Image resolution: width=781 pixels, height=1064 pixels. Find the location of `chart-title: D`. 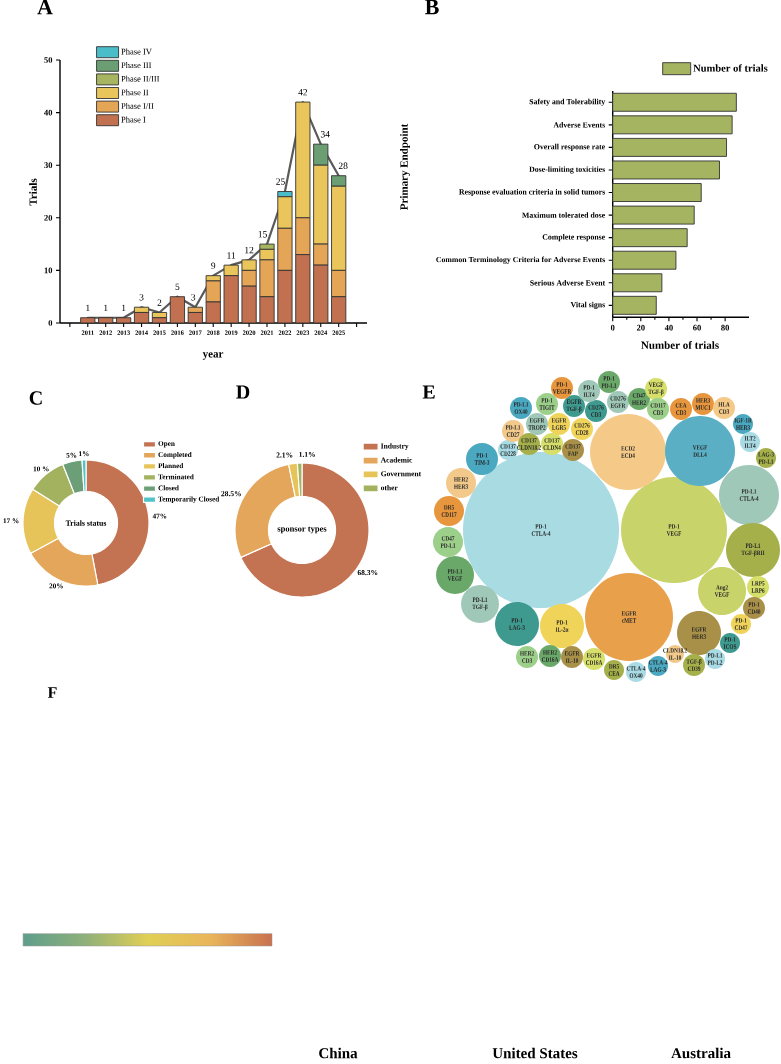

chart-title: D is located at coordinates (243, 392).